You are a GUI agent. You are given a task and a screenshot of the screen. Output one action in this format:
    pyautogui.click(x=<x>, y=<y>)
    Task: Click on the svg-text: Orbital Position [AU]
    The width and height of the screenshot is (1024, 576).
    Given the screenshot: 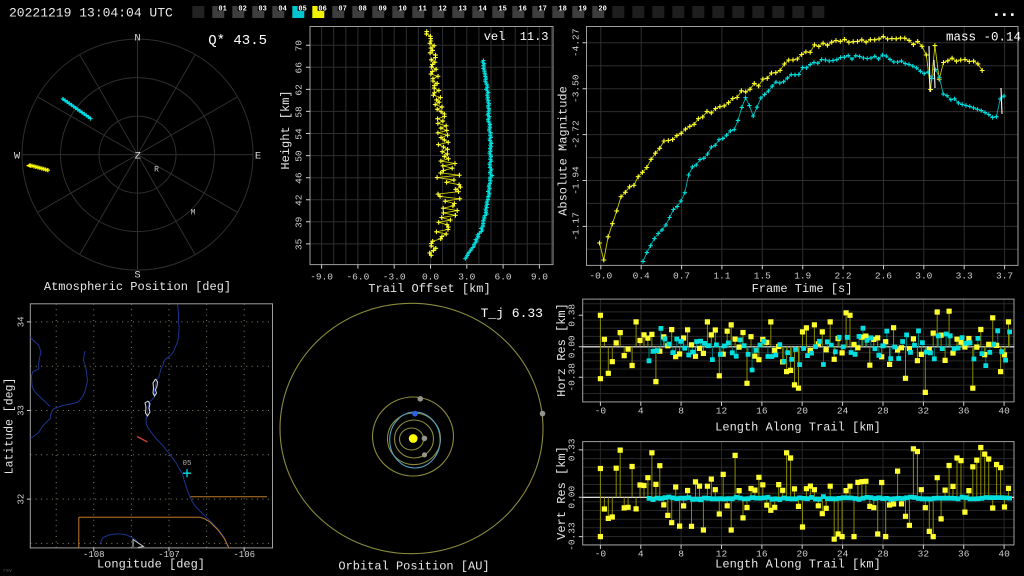 What is the action you would take?
    pyautogui.click(x=413, y=567)
    